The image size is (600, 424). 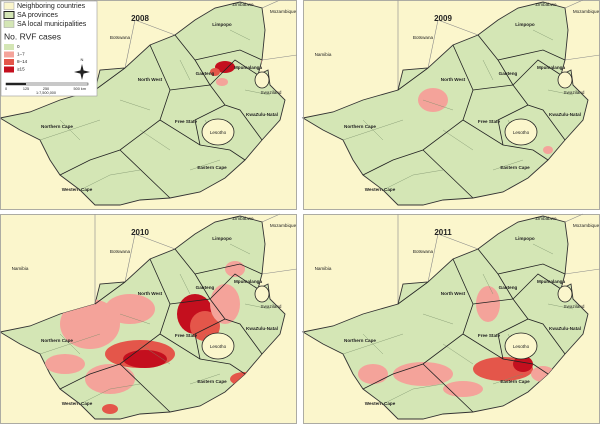 What do you see at coordinates (26, 89) in the screenshot?
I see `scale-label: 125` at bounding box center [26, 89].